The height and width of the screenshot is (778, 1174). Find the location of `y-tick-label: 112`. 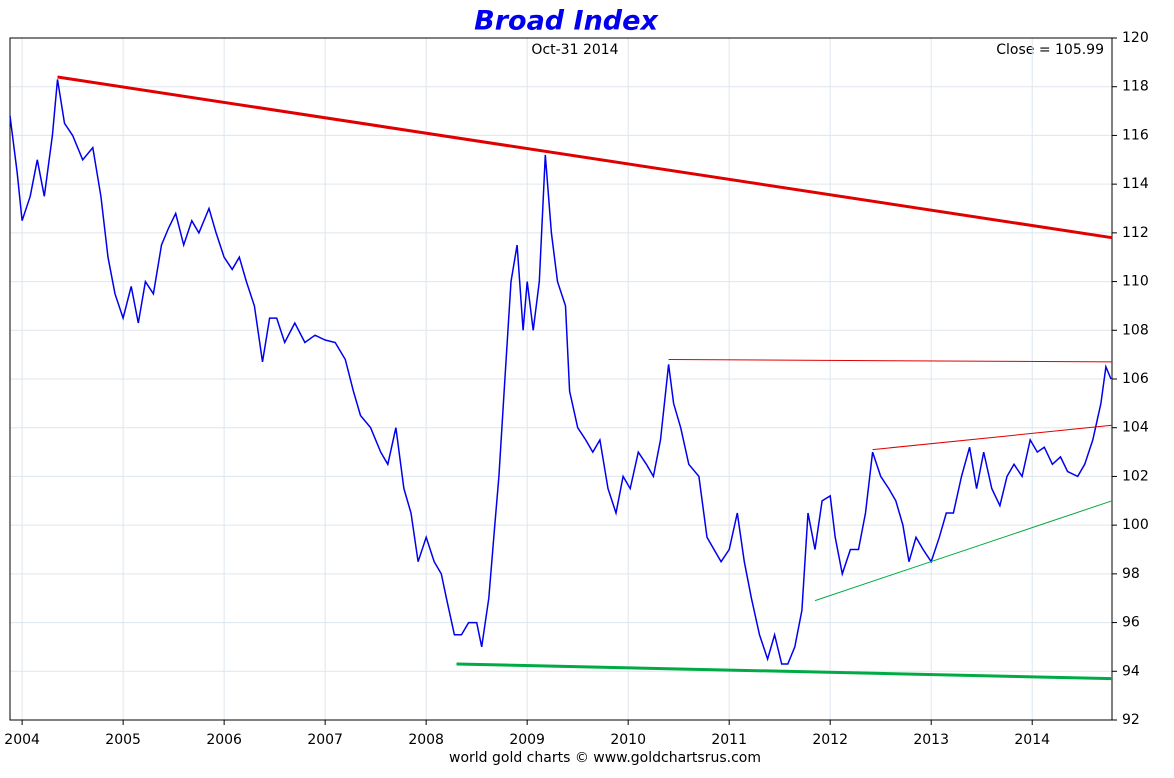

y-tick-label: 112 is located at coordinates (1135, 233).